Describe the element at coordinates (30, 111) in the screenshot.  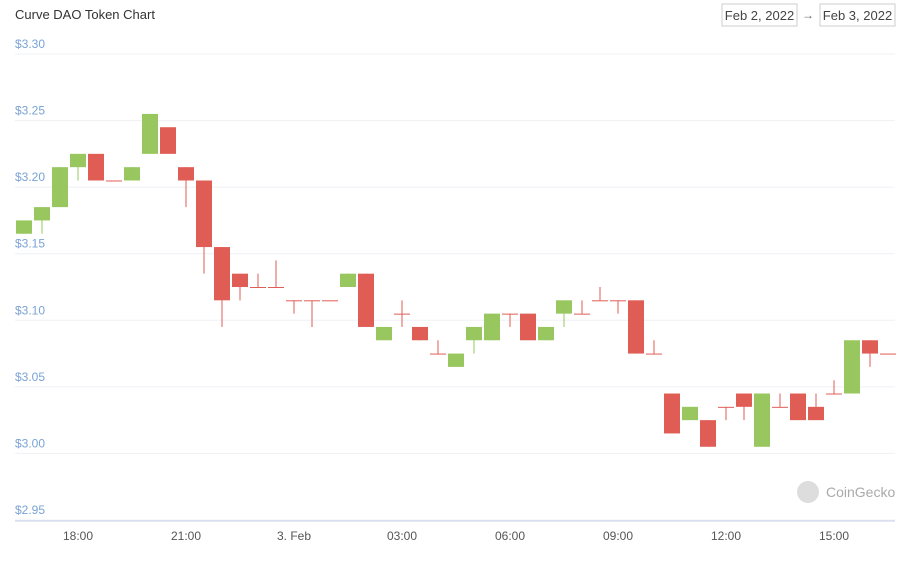
I see `y-tick-label: $3.25` at that location.